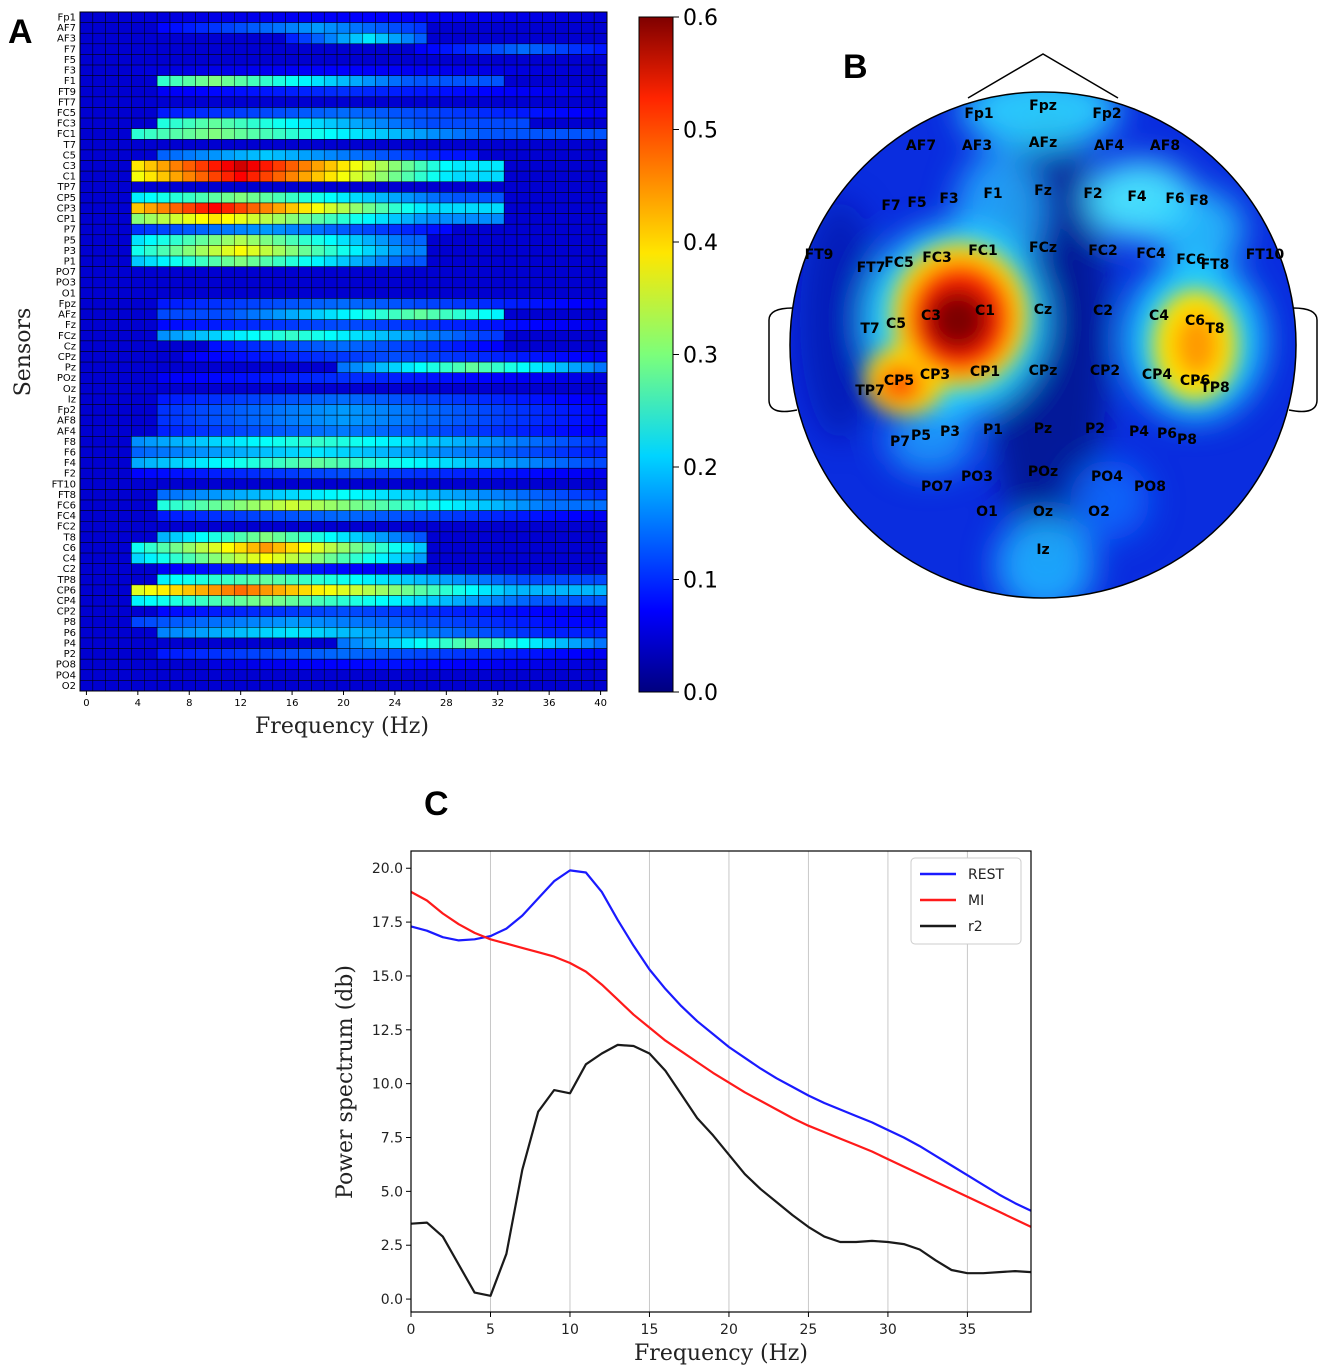 The height and width of the screenshot is (1369, 1328). I want to click on electrode-label: TP7, so click(870, 391).